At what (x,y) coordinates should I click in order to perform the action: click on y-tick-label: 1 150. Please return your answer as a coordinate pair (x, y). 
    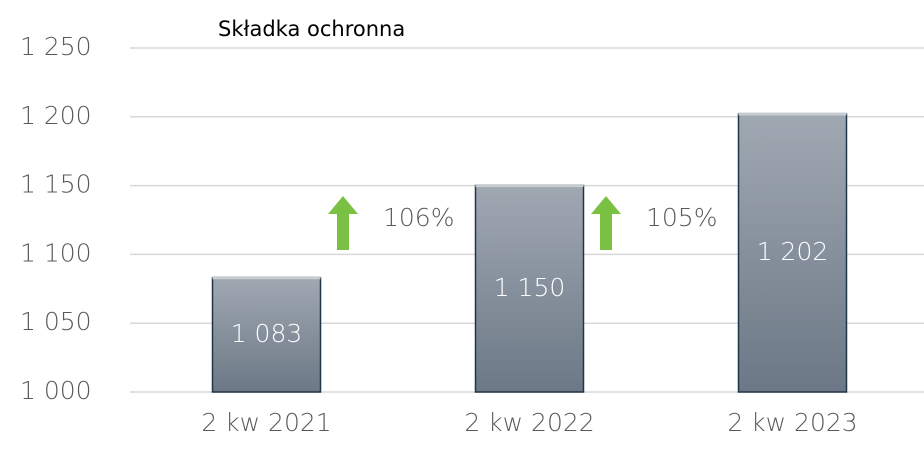
    Looking at the image, I should click on (56, 184).